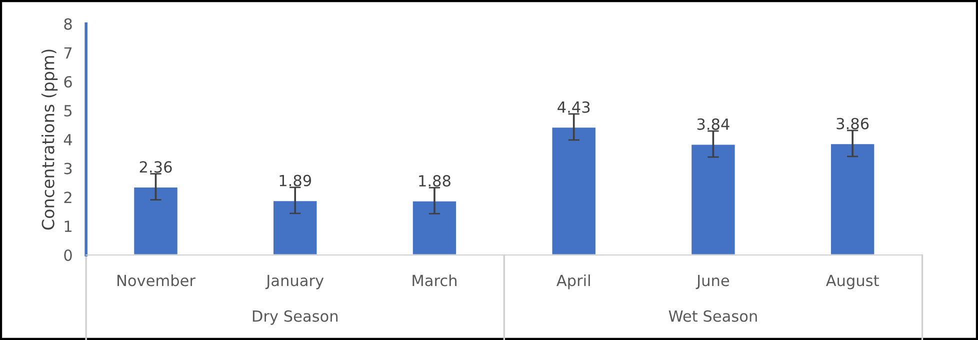  I want to click on y-tick-label: 2, so click(68, 198).